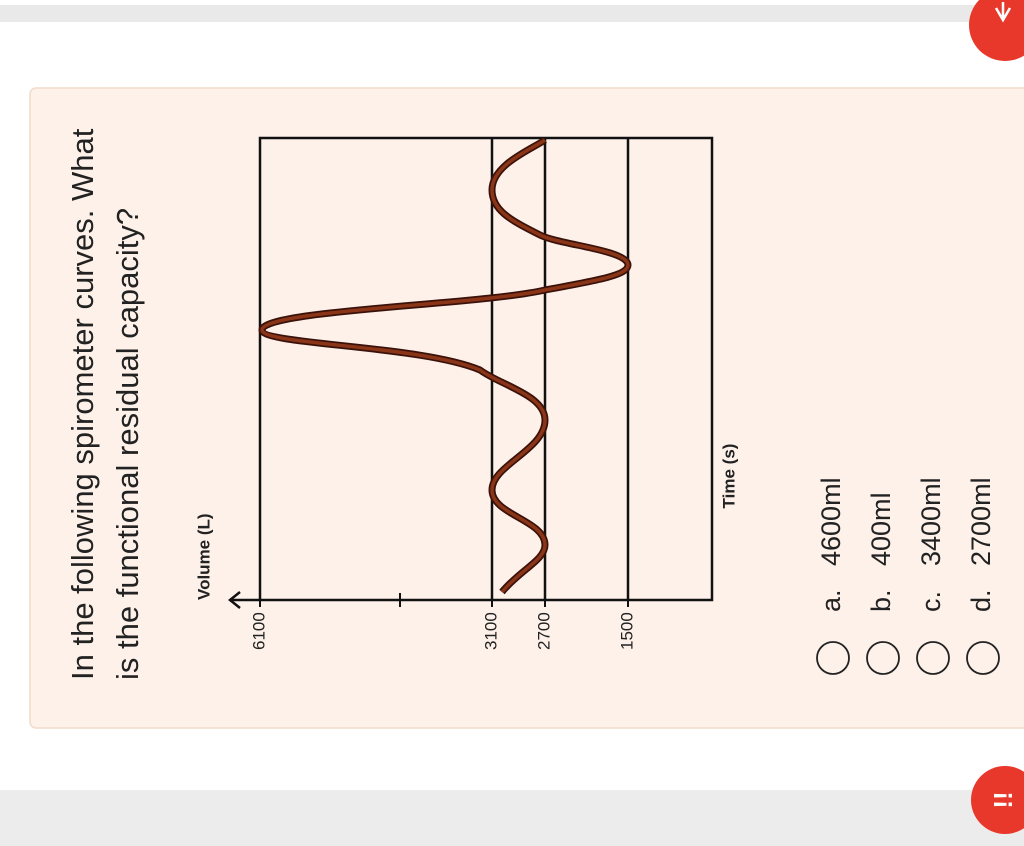 The height and width of the screenshot is (846, 1024). Describe the element at coordinates (512, 13) in the screenshot. I see `top-bar` at that location.